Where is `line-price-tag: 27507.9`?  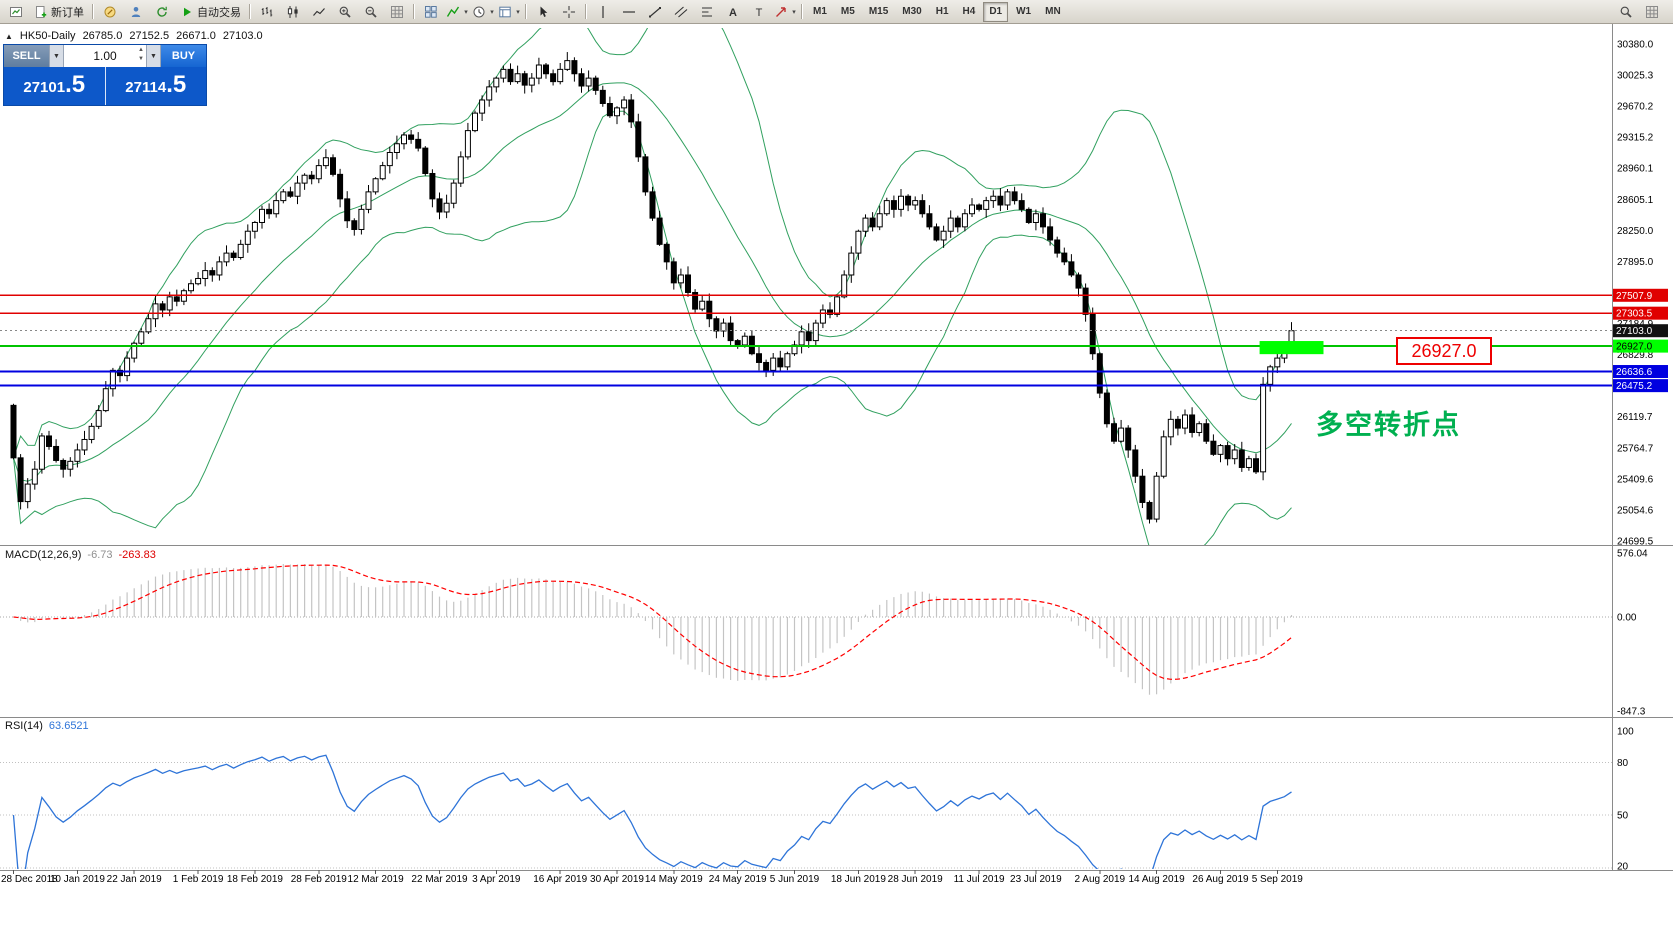 line-price-tag: 27507.9 is located at coordinates (1634, 296).